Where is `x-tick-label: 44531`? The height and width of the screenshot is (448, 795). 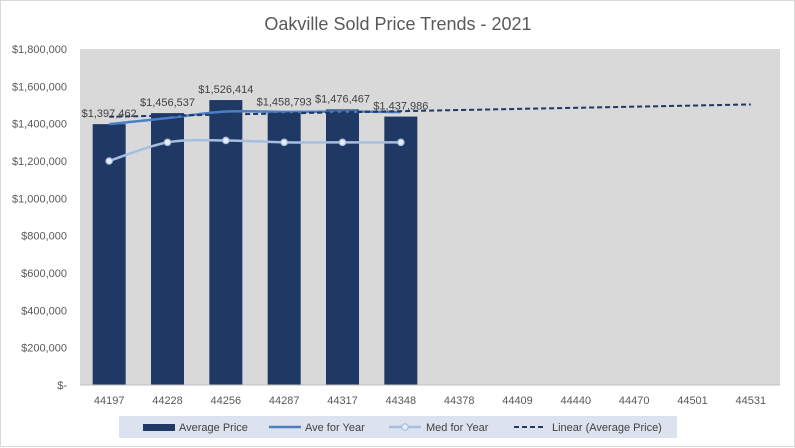
x-tick-label: 44531 is located at coordinates (751, 401).